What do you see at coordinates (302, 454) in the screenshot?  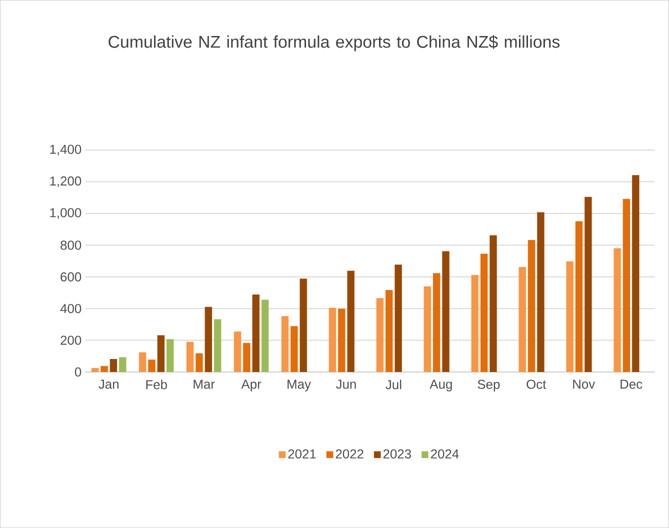 I see `legend-label: 2021` at bounding box center [302, 454].